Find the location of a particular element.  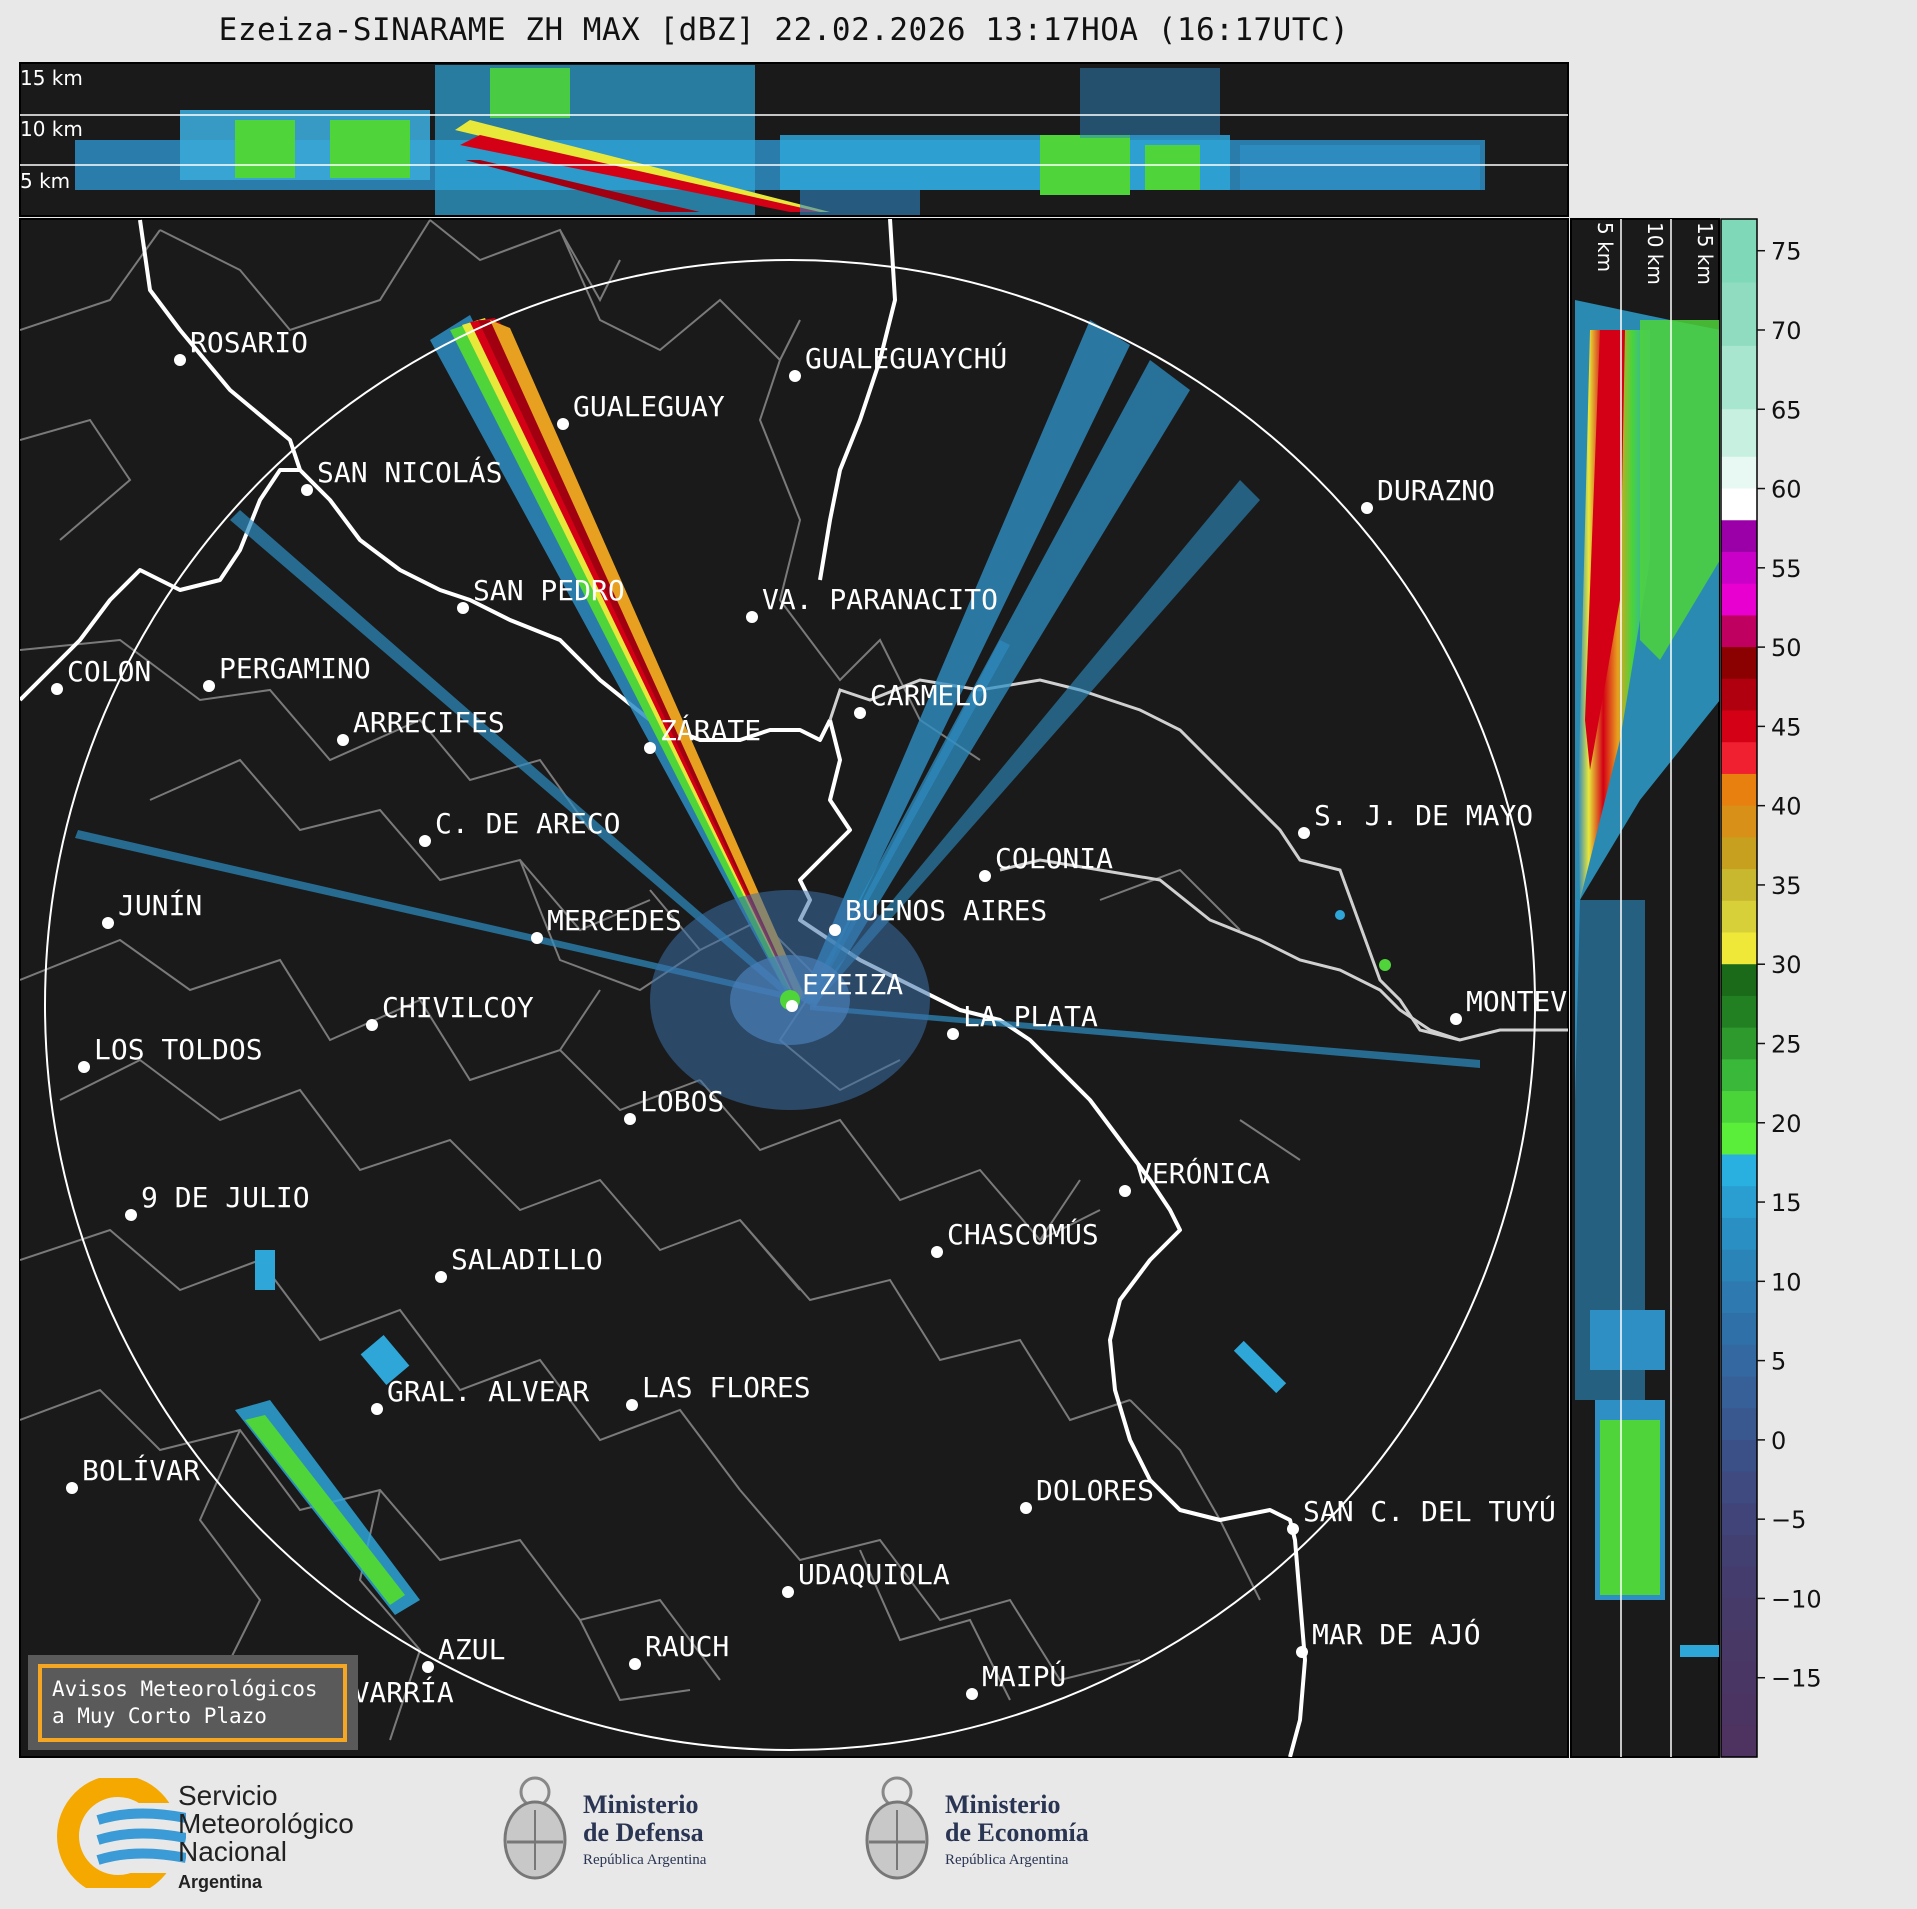

city-label: MAR DE AJÓ is located at coordinates (1396, 1634).